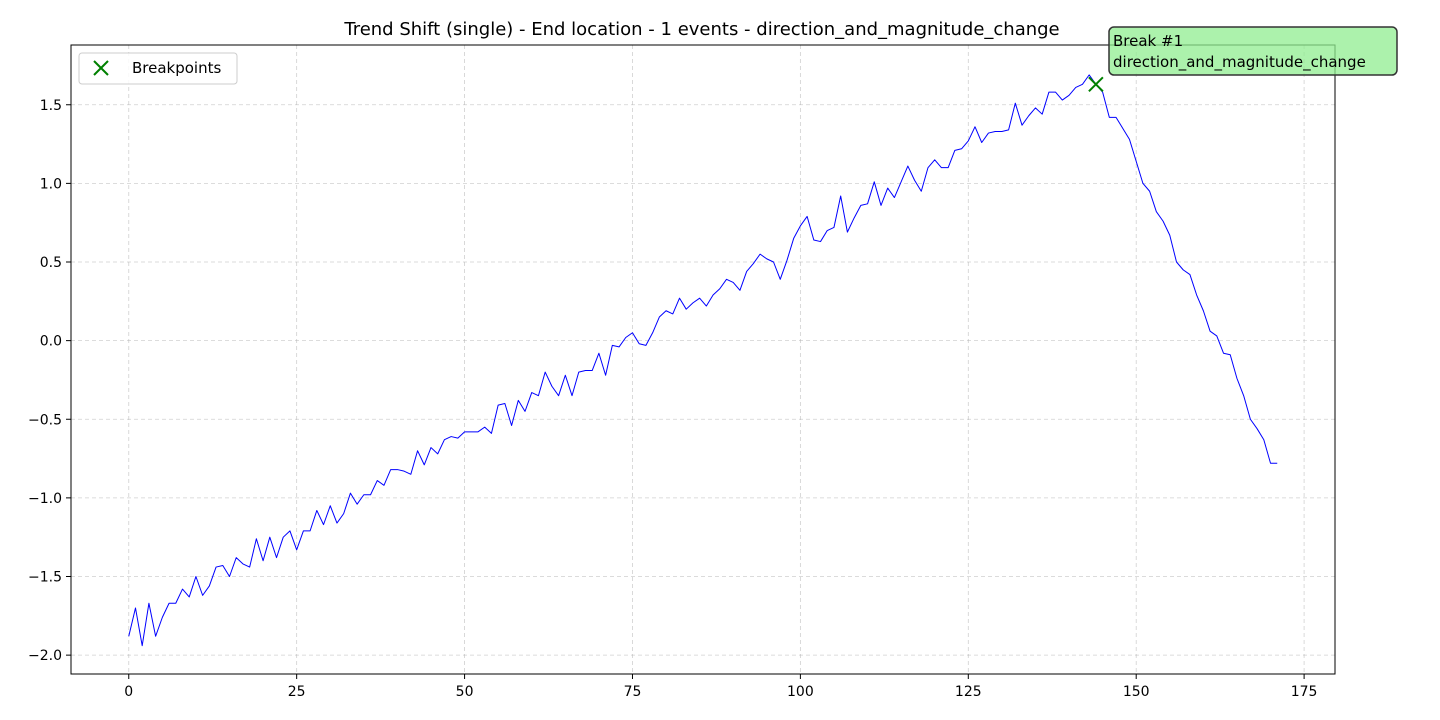 The width and height of the screenshot is (1440, 720). I want to click on breakpoint-layer, so click(1096, 84).